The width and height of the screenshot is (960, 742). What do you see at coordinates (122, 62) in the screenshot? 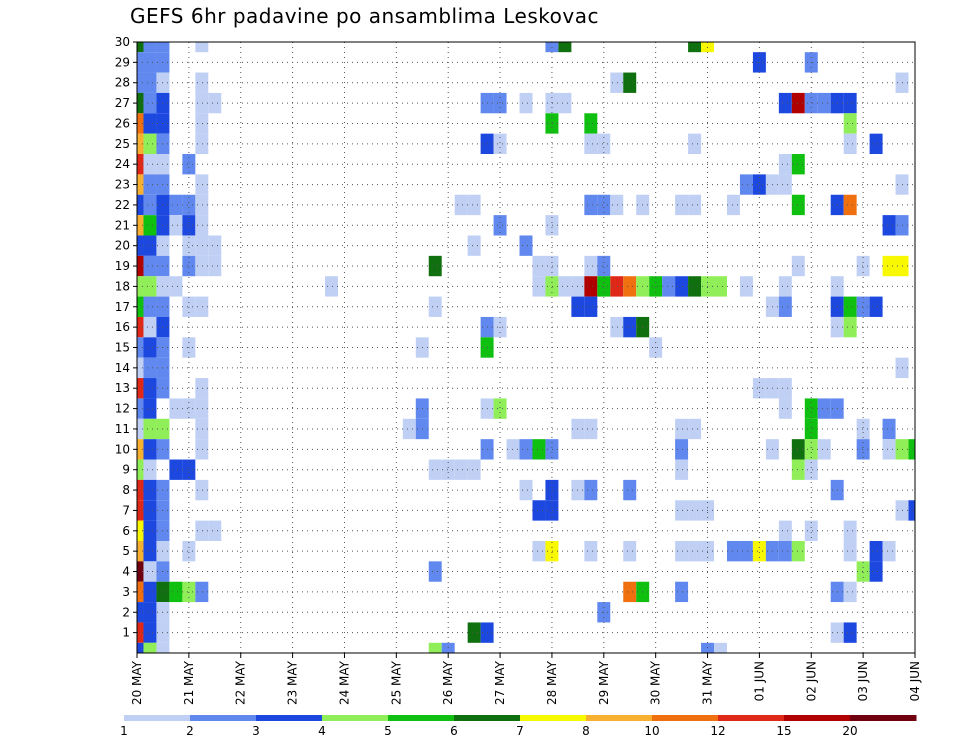
I see `y-tick-label: 29` at bounding box center [122, 62].